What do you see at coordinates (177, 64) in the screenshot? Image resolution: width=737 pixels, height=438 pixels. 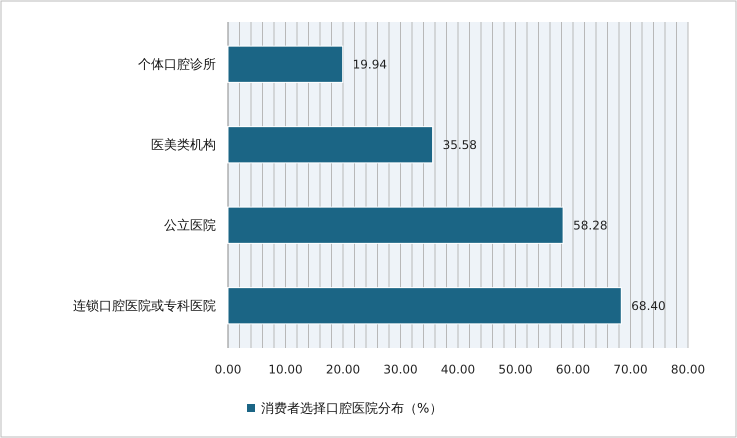 I see `y-tick-label: 个体口腔诊所` at bounding box center [177, 64].